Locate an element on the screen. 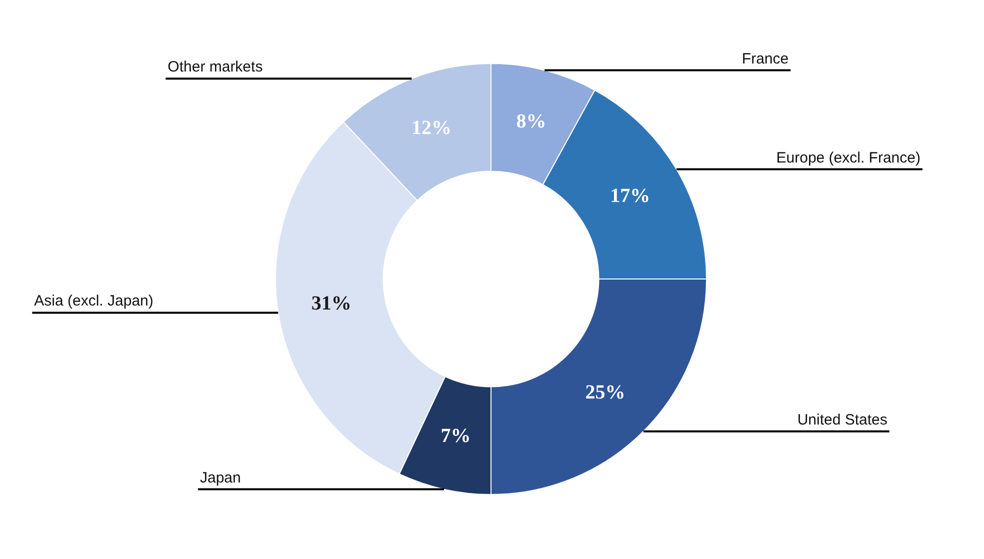  data-label: 17% is located at coordinates (630, 195).